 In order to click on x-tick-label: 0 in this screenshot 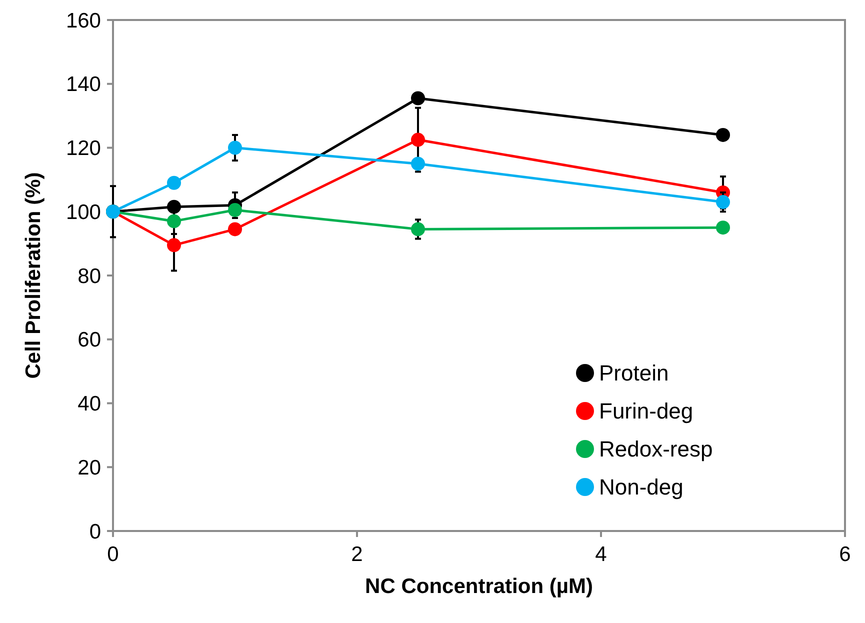, I will do `click(113, 554)`.